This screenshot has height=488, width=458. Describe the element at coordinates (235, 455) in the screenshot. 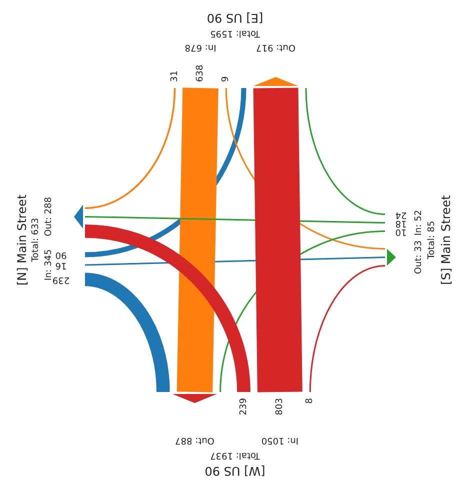

I see `text: Total: 1937` at that location.